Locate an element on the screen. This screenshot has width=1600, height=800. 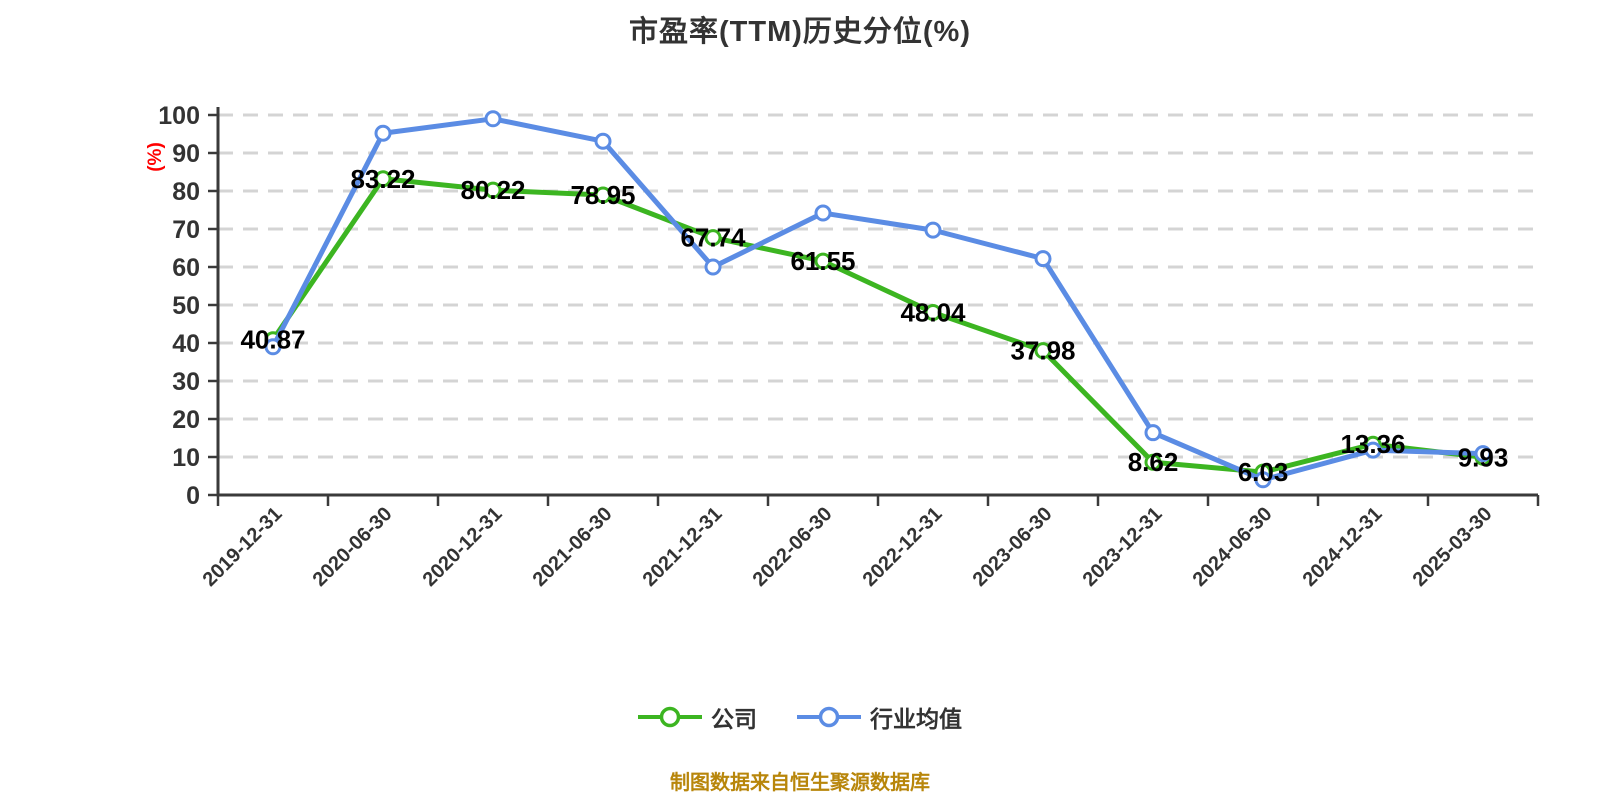
x-tick-label: 2023-12-31 is located at coordinates (1123, 547).